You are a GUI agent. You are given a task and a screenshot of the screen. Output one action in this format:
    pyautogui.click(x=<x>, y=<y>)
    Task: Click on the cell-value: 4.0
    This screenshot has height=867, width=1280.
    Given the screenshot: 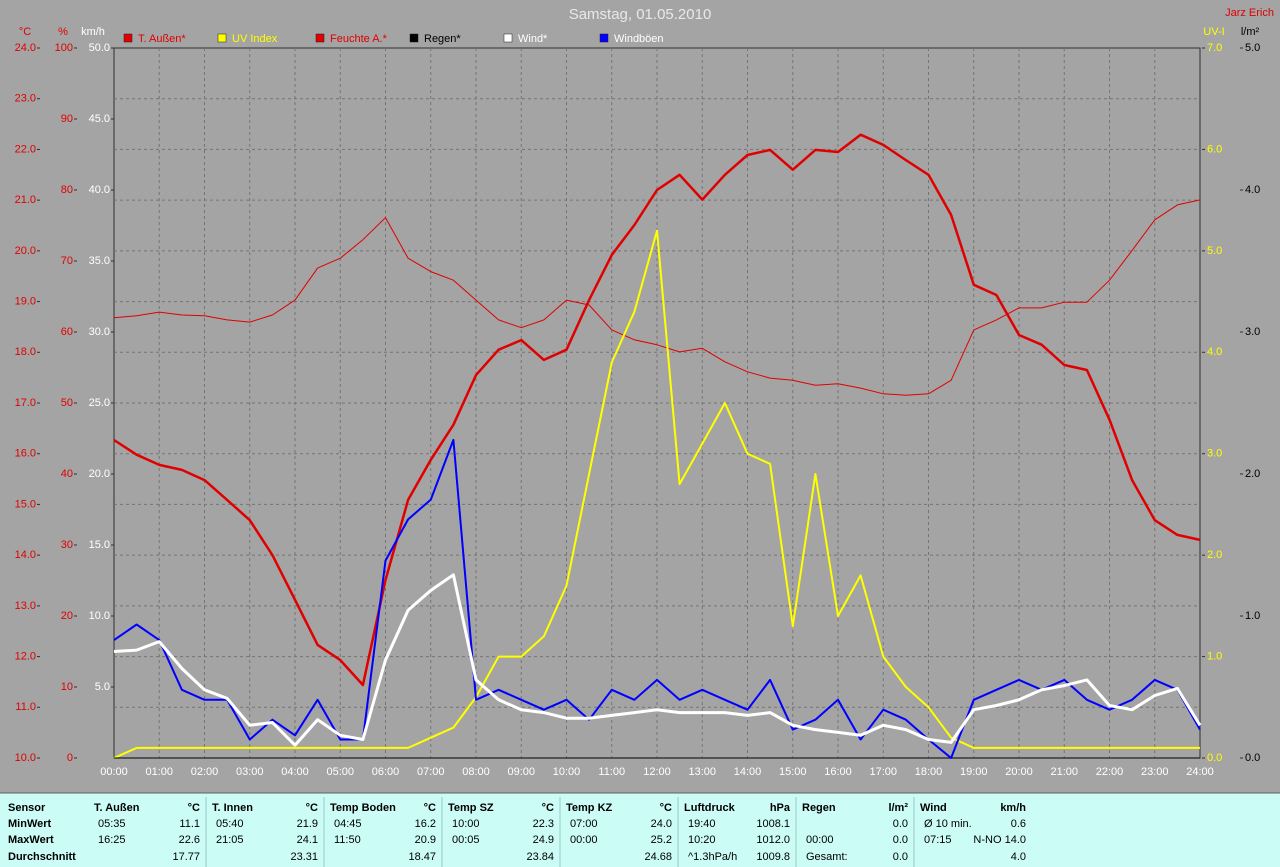 What is the action you would take?
    pyautogui.click(x=1018, y=857)
    